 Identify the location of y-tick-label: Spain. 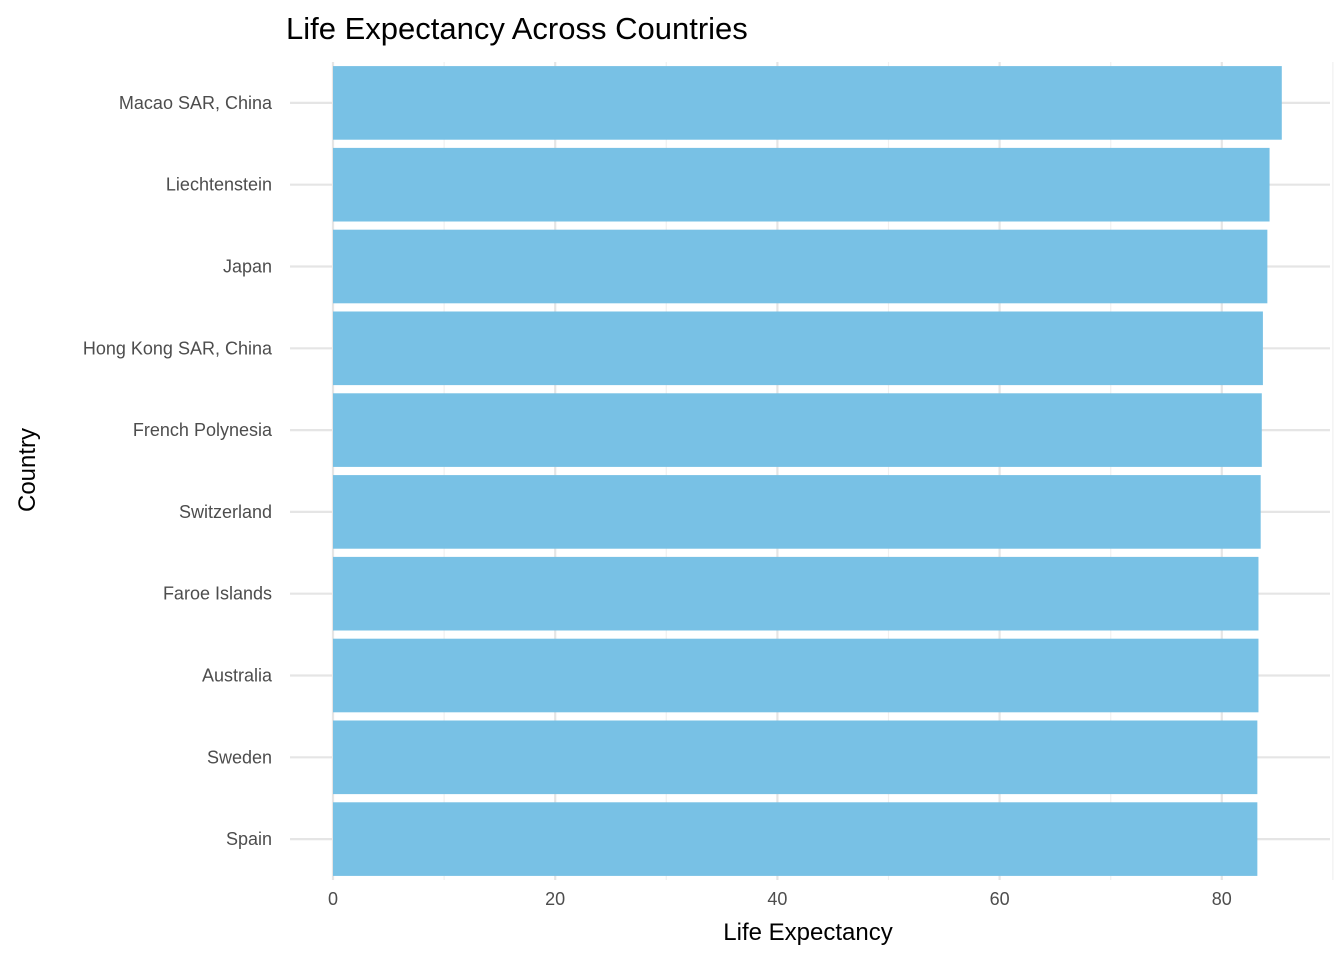
(249, 839).